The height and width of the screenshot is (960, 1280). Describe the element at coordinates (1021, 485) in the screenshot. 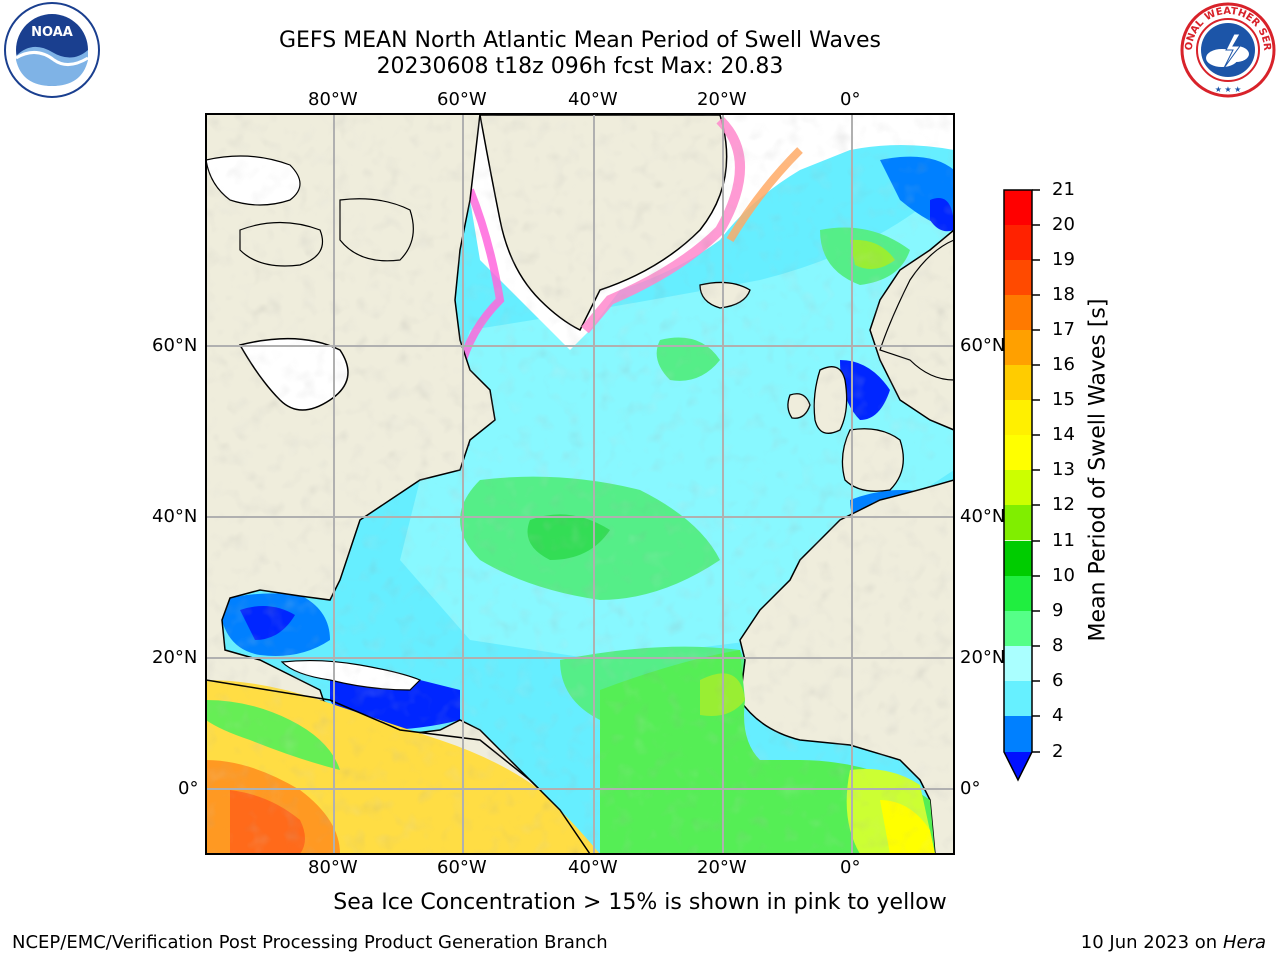

I see `colorbar` at that location.